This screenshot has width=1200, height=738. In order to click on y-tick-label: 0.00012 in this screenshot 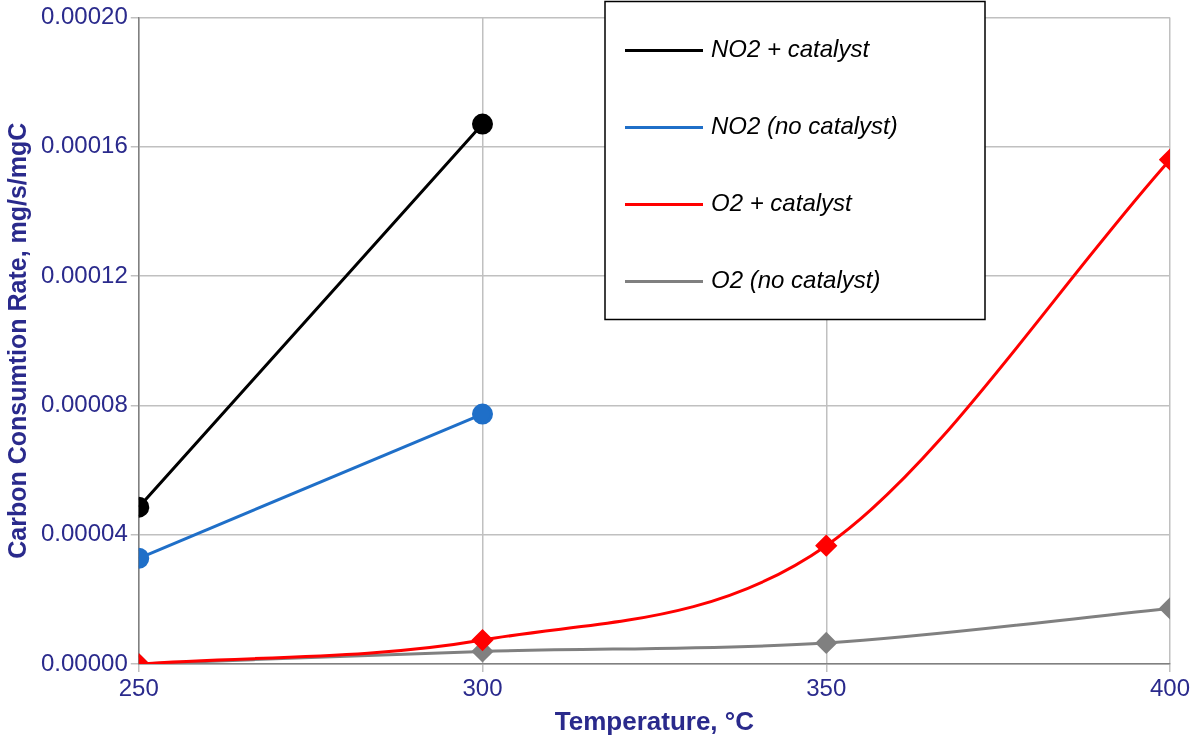, I will do `click(84, 274)`.